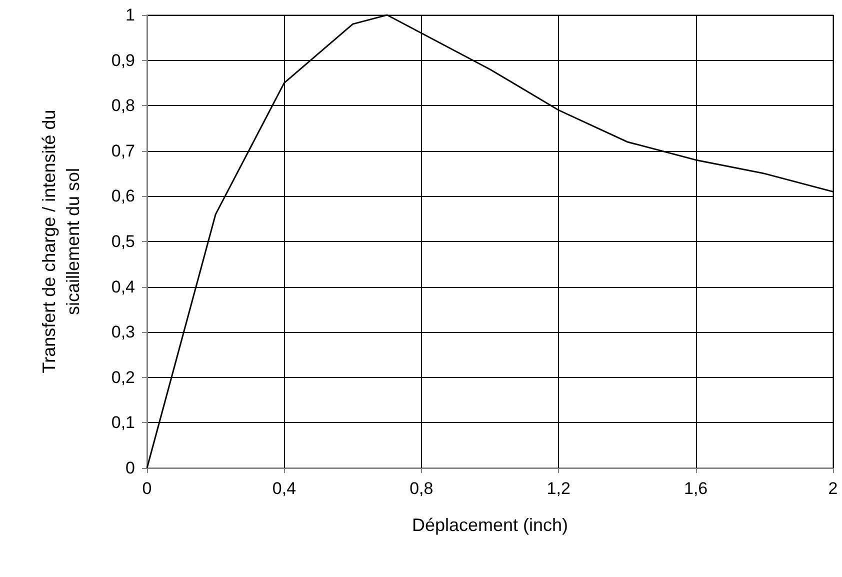 This screenshot has height=577, width=842. What do you see at coordinates (123, 106) in the screenshot?
I see `y-tick-label: 0,8` at bounding box center [123, 106].